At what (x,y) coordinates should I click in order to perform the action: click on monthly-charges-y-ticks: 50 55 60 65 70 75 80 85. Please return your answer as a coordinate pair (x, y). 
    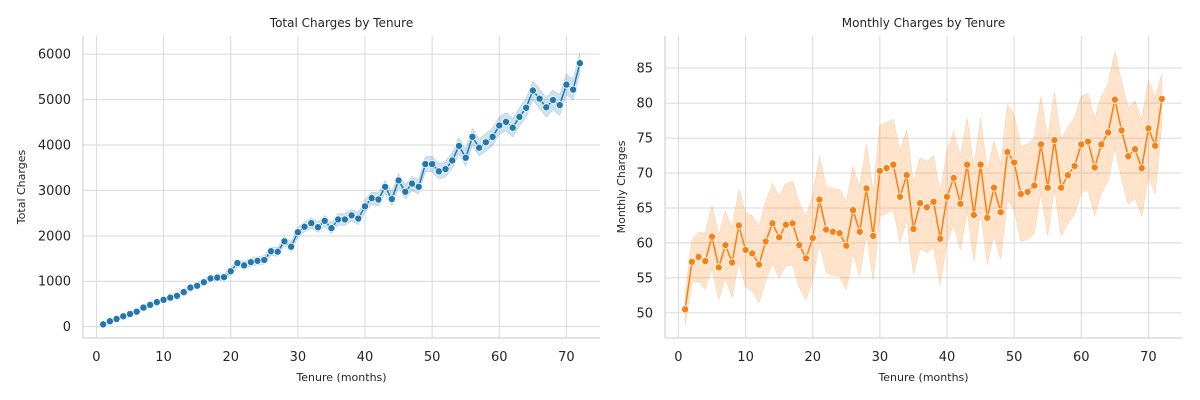
    Looking at the image, I should click on (644, 192).